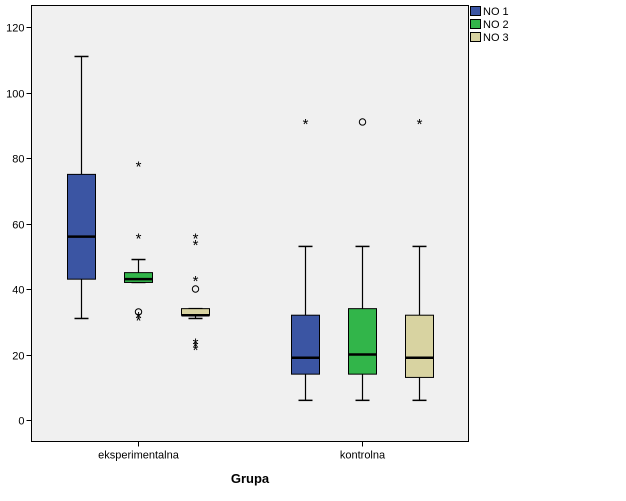  I want to click on legend-item: NO 2, so click(489, 25).